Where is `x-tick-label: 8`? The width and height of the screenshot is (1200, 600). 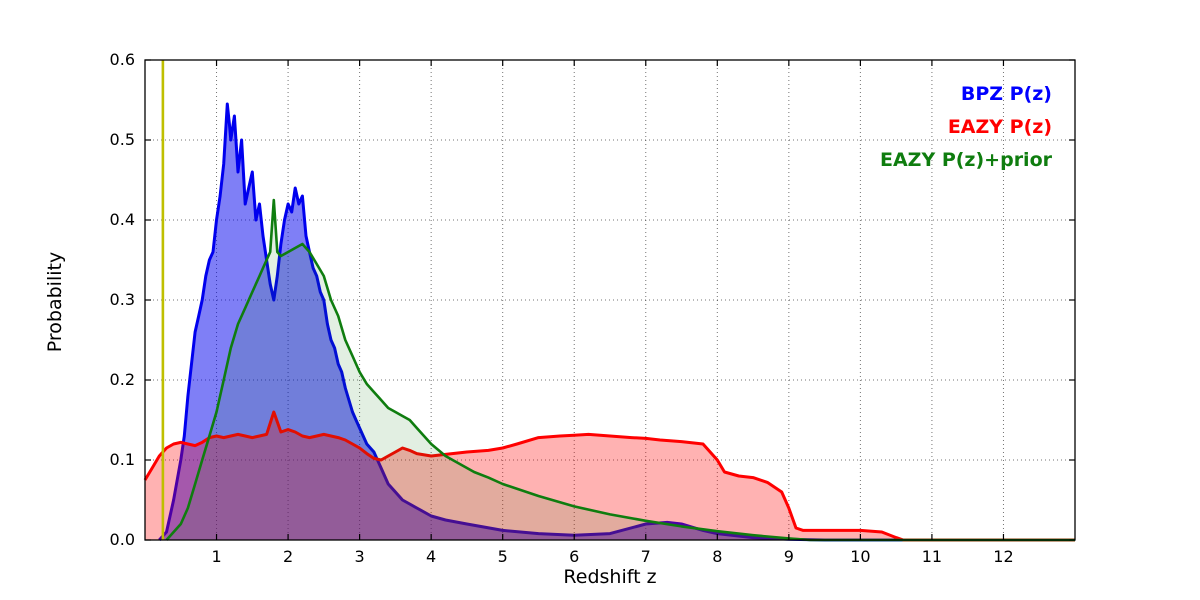
x-tick-label: 8 is located at coordinates (717, 556).